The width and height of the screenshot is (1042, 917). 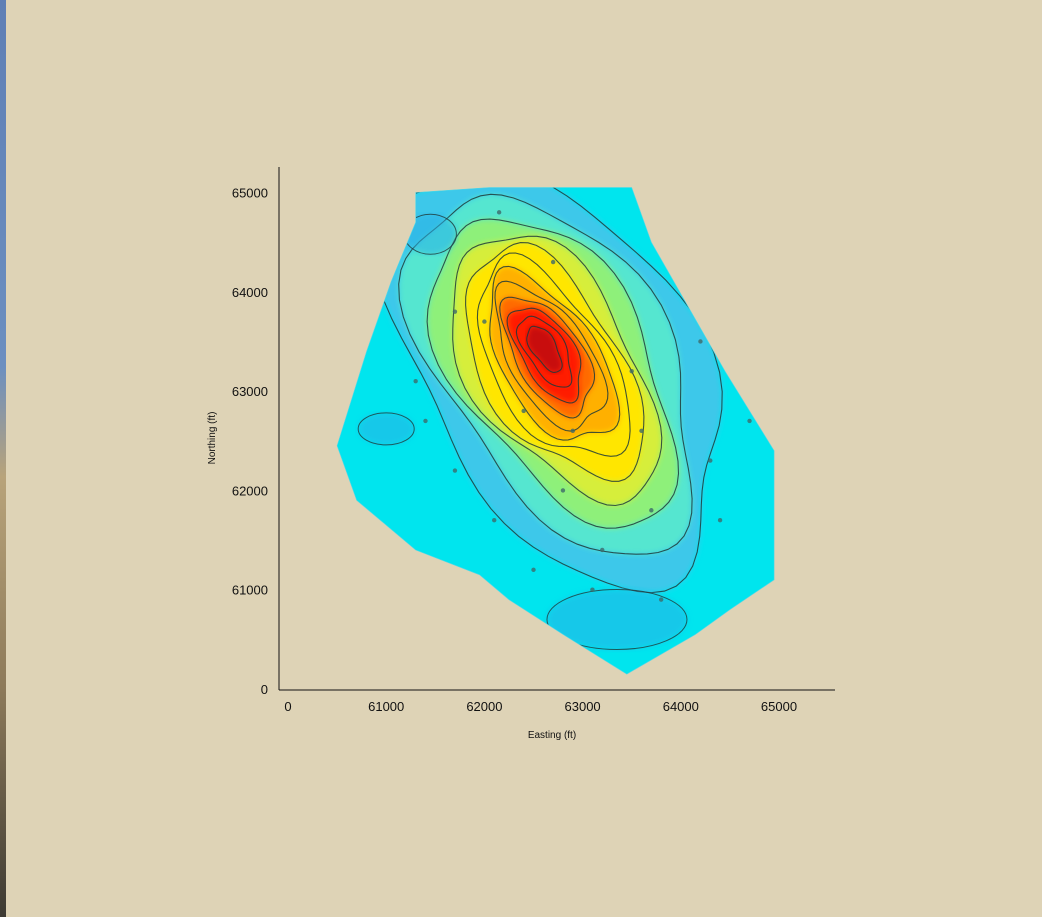 What do you see at coordinates (386, 706) in the screenshot?
I see `x-tick-label: 61000` at bounding box center [386, 706].